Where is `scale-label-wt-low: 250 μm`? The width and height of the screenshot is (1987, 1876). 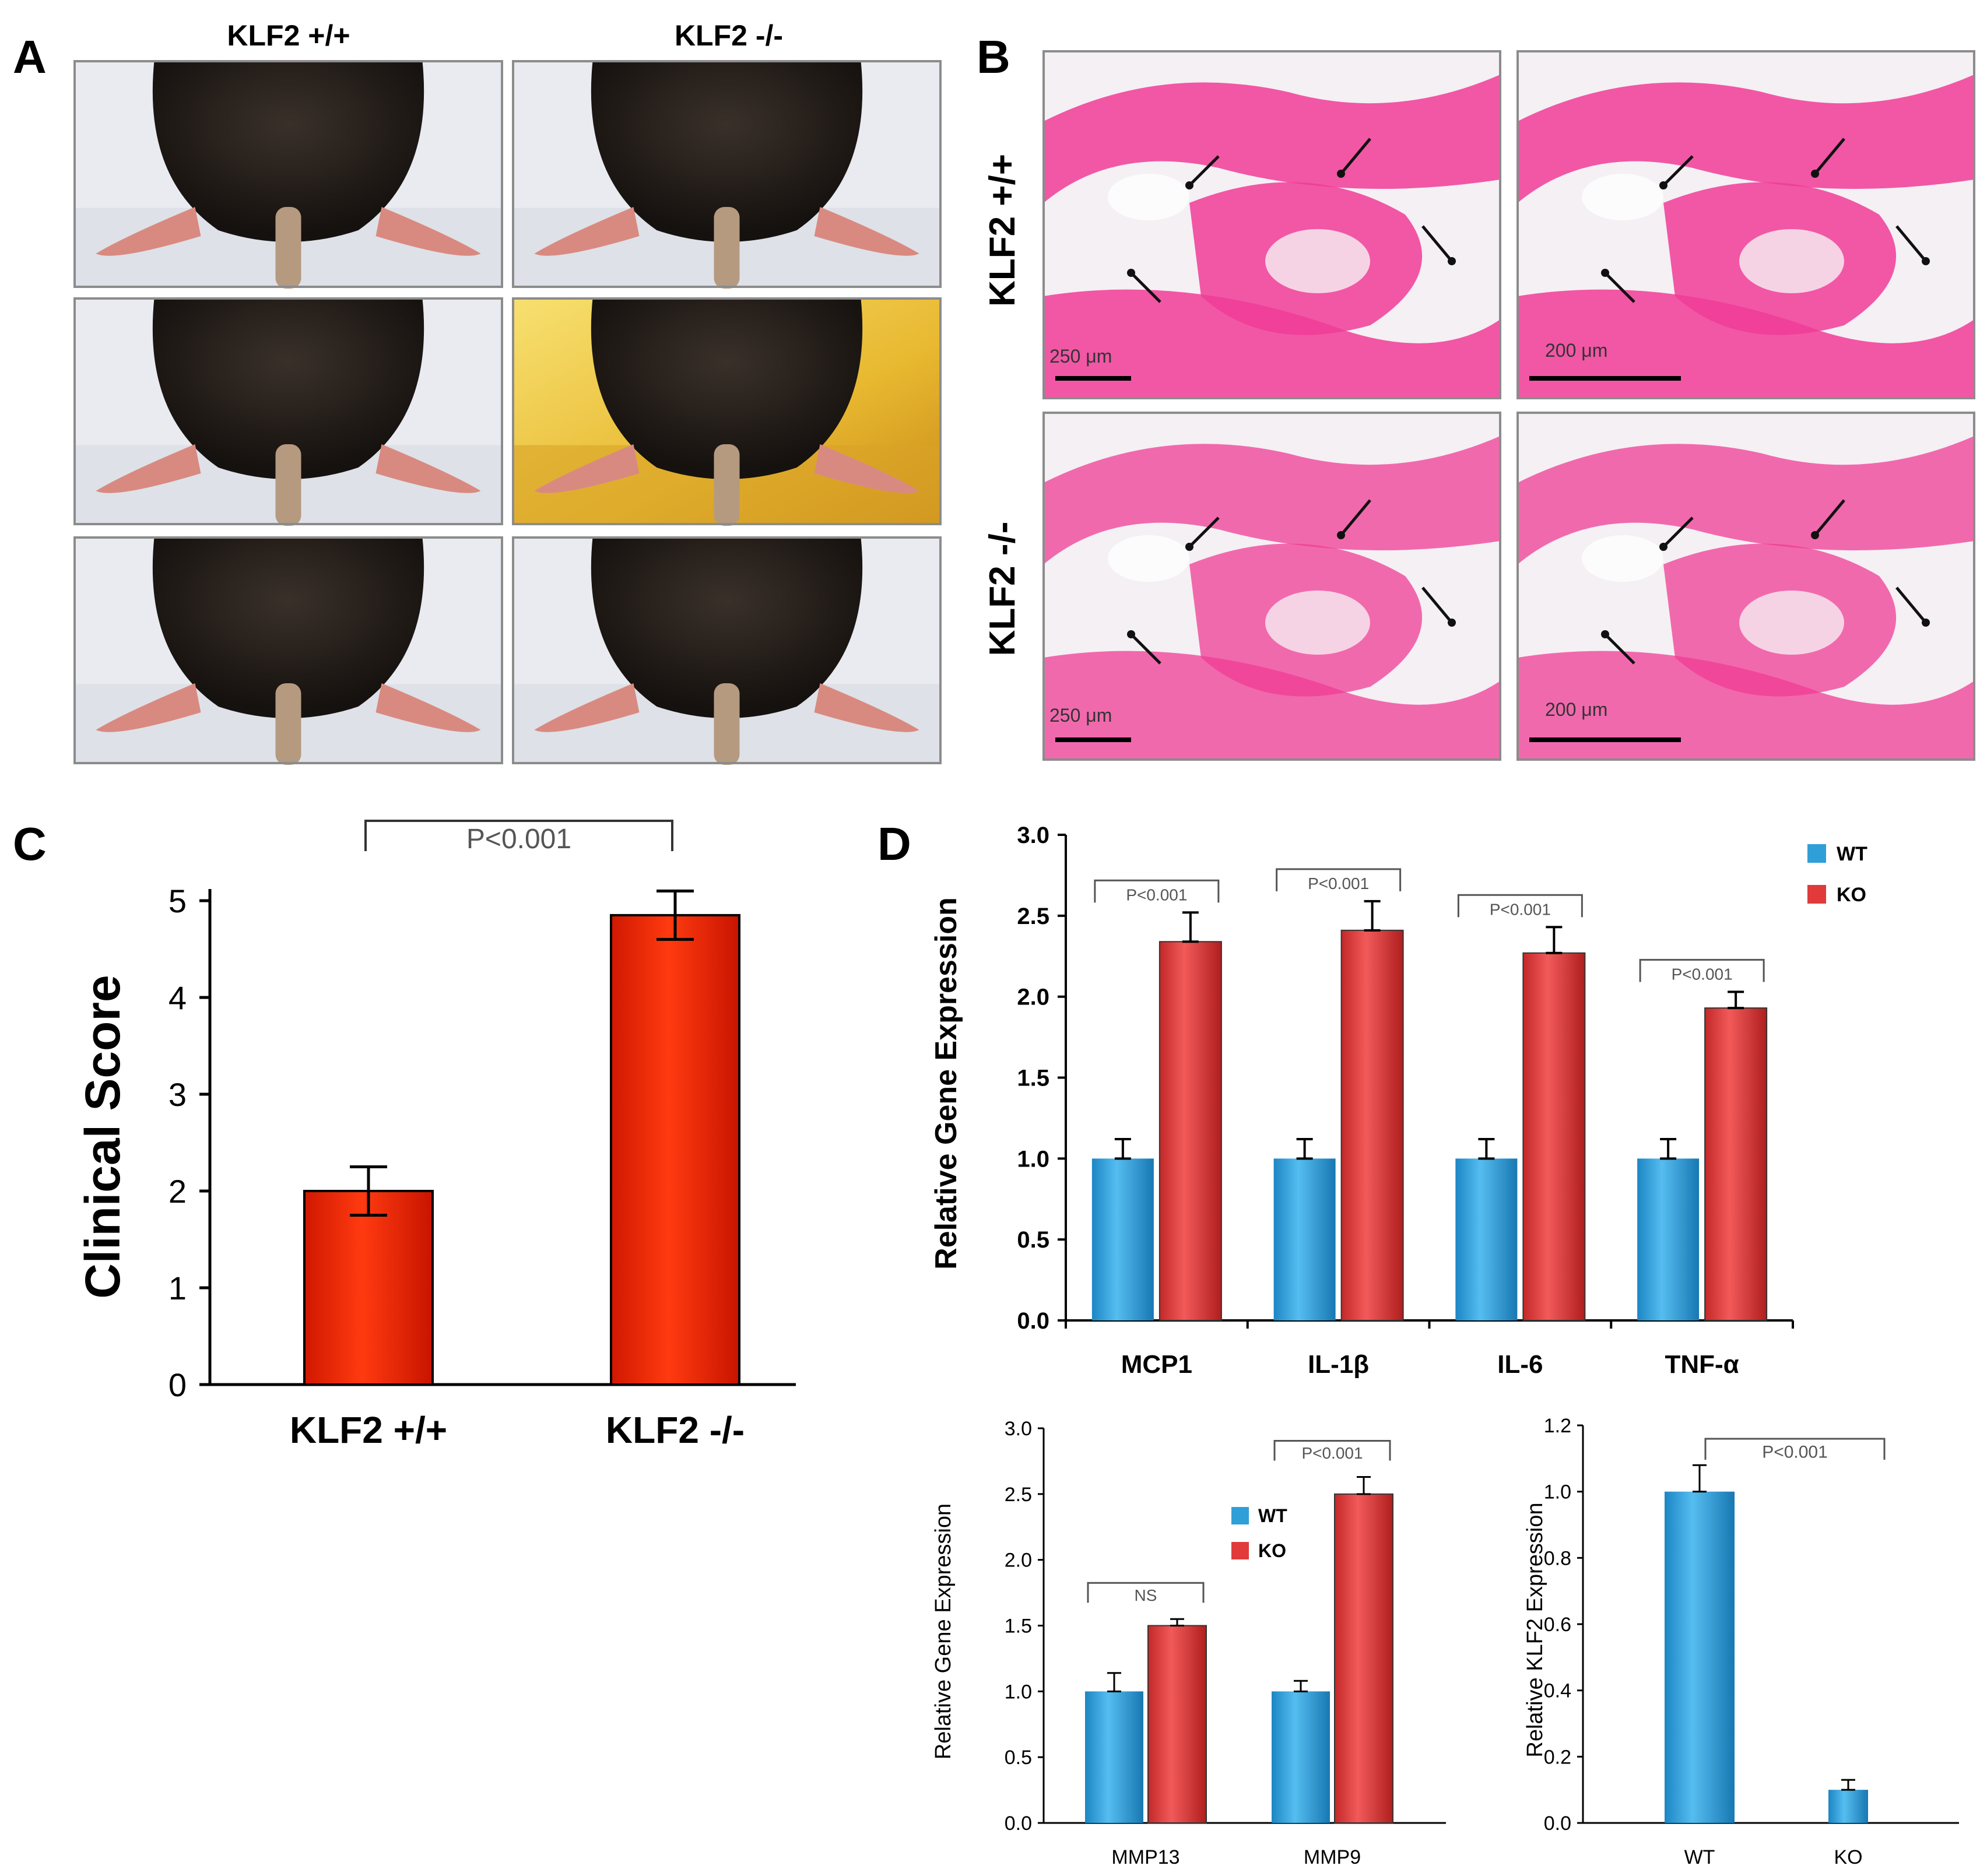
scale-label-wt-low: 250 μm is located at coordinates (1080, 356).